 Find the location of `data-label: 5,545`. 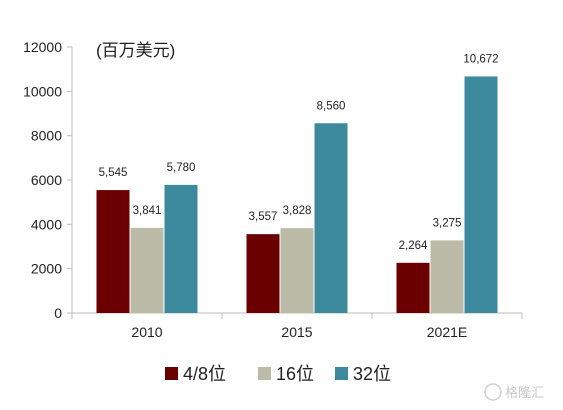

data-label: 5,545 is located at coordinates (113, 173).